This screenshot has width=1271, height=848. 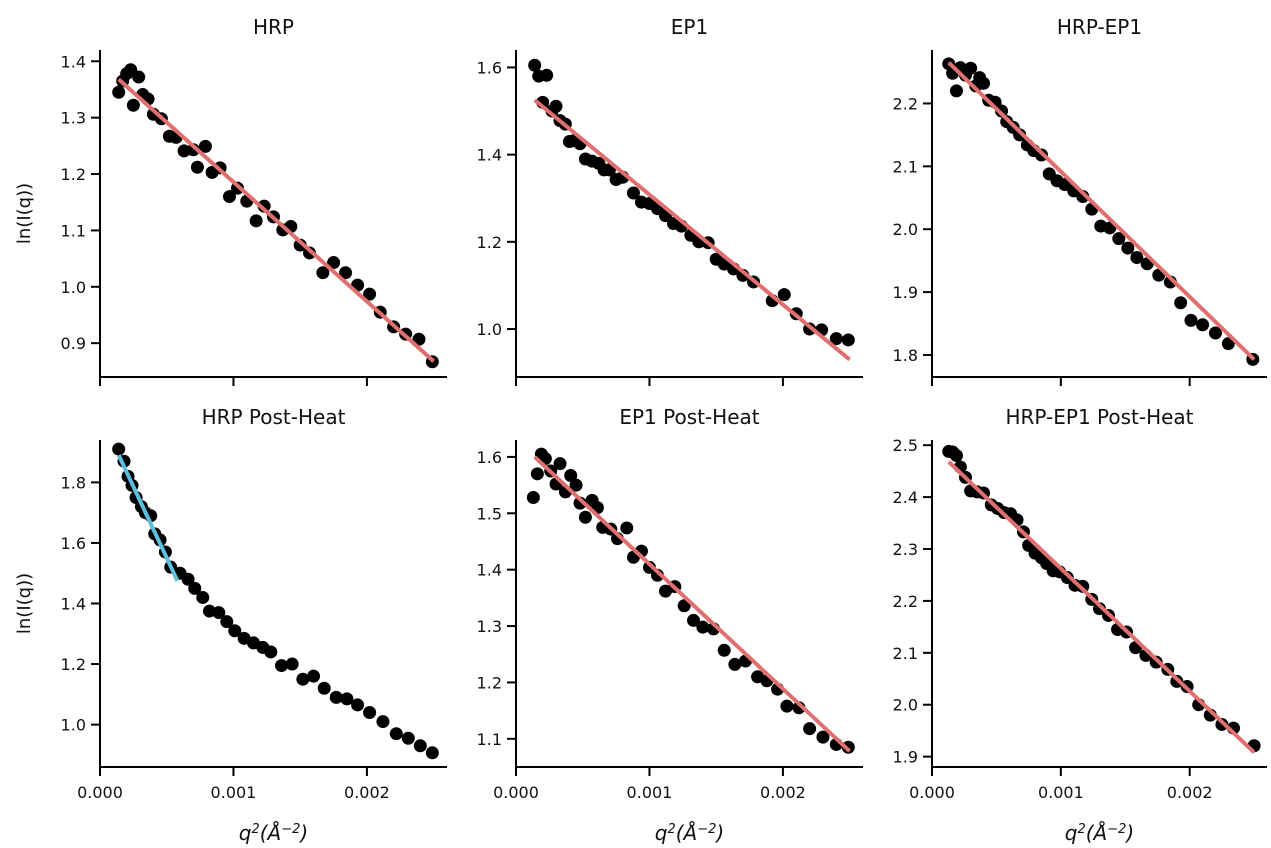 What do you see at coordinates (905, 549) in the screenshot?
I see `y-tick-label: 2.3` at bounding box center [905, 549].